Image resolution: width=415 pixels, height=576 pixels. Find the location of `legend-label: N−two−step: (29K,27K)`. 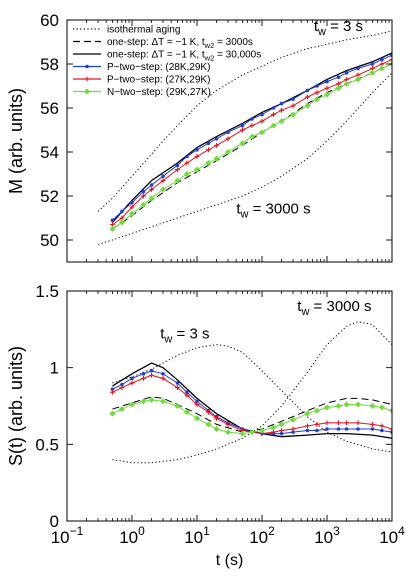

legend-label: N−two−step: (29K,27K) is located at coordinates (159, 92).